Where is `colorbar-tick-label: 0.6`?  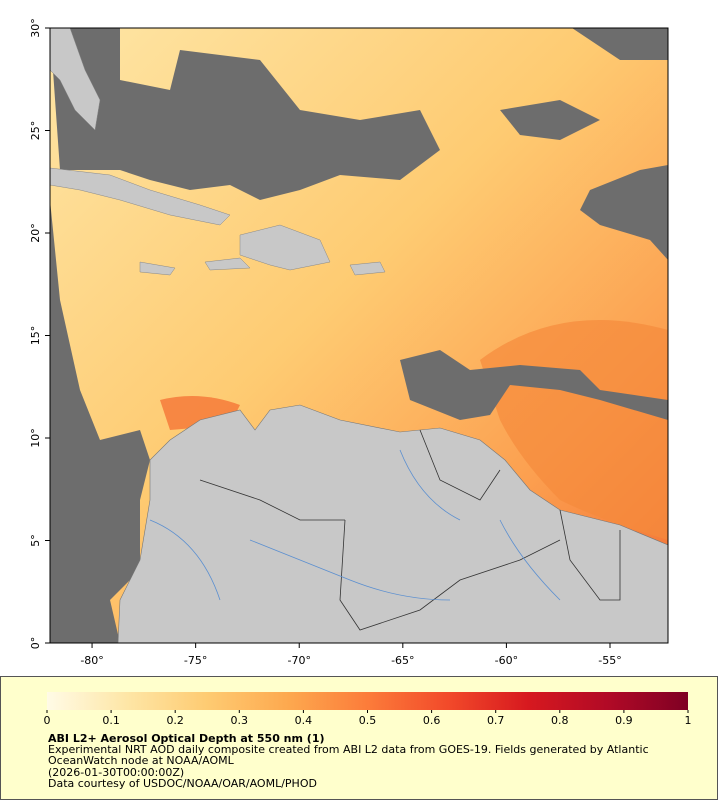
colorbar-tick-label: 0.6 is located at coordinates (432, 720).